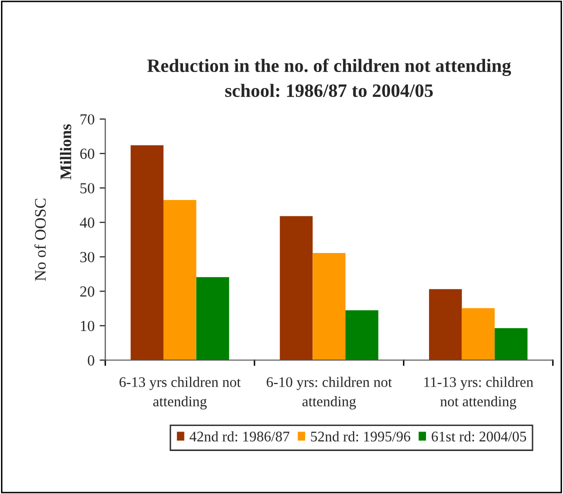 This screenshot has width=563, height=494. Describe the element at coordinates (87, 257) in the screenshot. I see `y-tick-label: 30` at that location.